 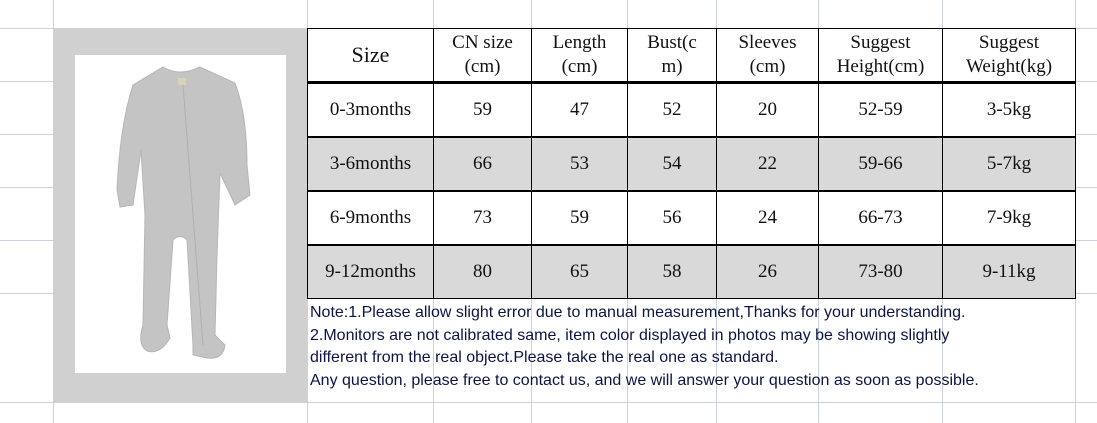 I want to click on cell-cn-size: 80, so click(x=482, y=271).